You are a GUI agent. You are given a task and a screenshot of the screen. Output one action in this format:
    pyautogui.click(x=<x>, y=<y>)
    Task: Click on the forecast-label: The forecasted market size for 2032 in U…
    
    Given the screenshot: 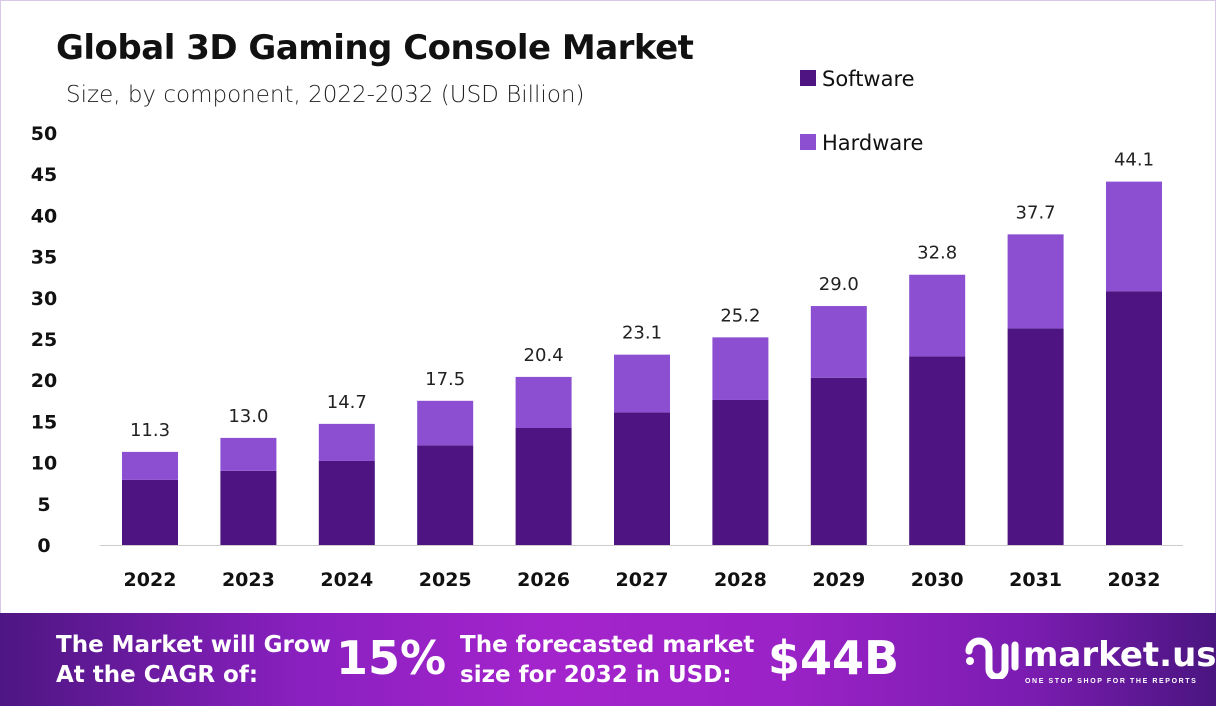 What is the action you would take?
    pyautogui.click(x=607, y=660)
    